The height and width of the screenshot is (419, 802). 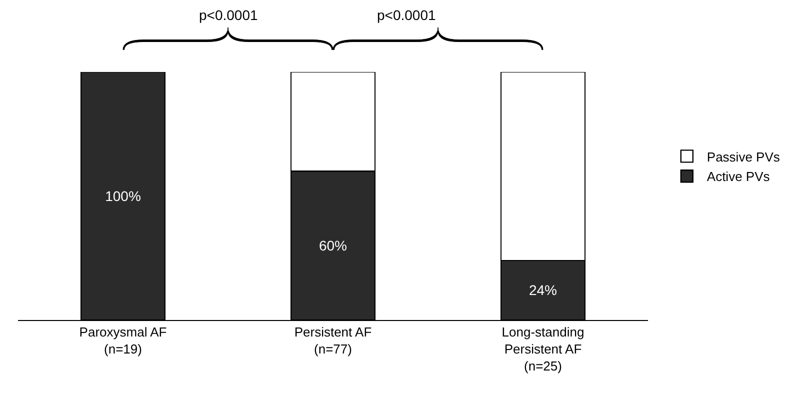 I want to click on data-label: 100%, so click(x=123, y=196).